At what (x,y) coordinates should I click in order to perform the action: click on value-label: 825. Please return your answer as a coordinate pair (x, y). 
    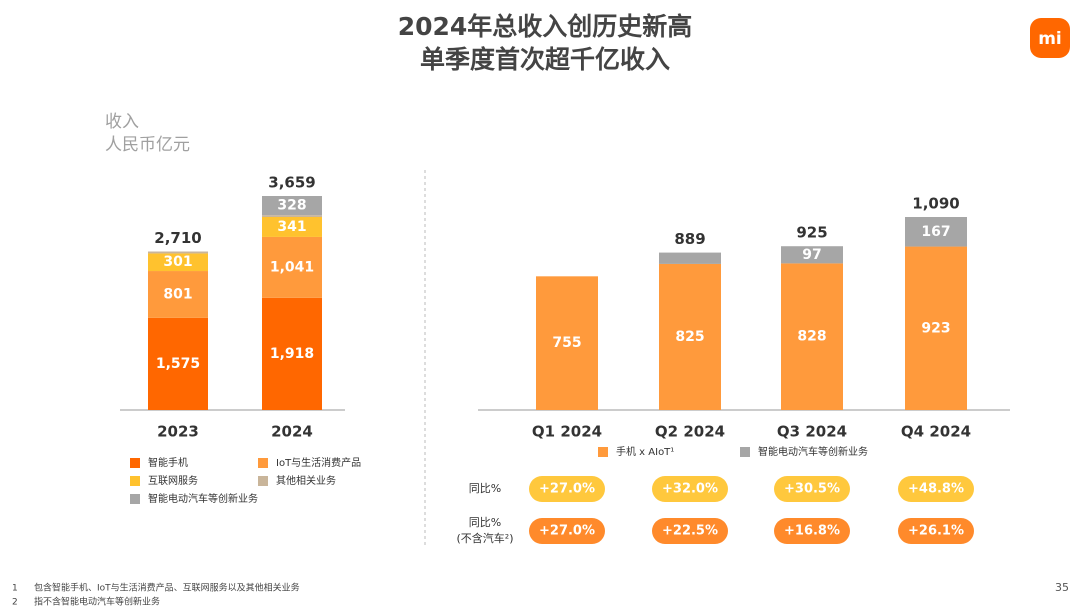
    Looking at the image, I should click on (689, 337).